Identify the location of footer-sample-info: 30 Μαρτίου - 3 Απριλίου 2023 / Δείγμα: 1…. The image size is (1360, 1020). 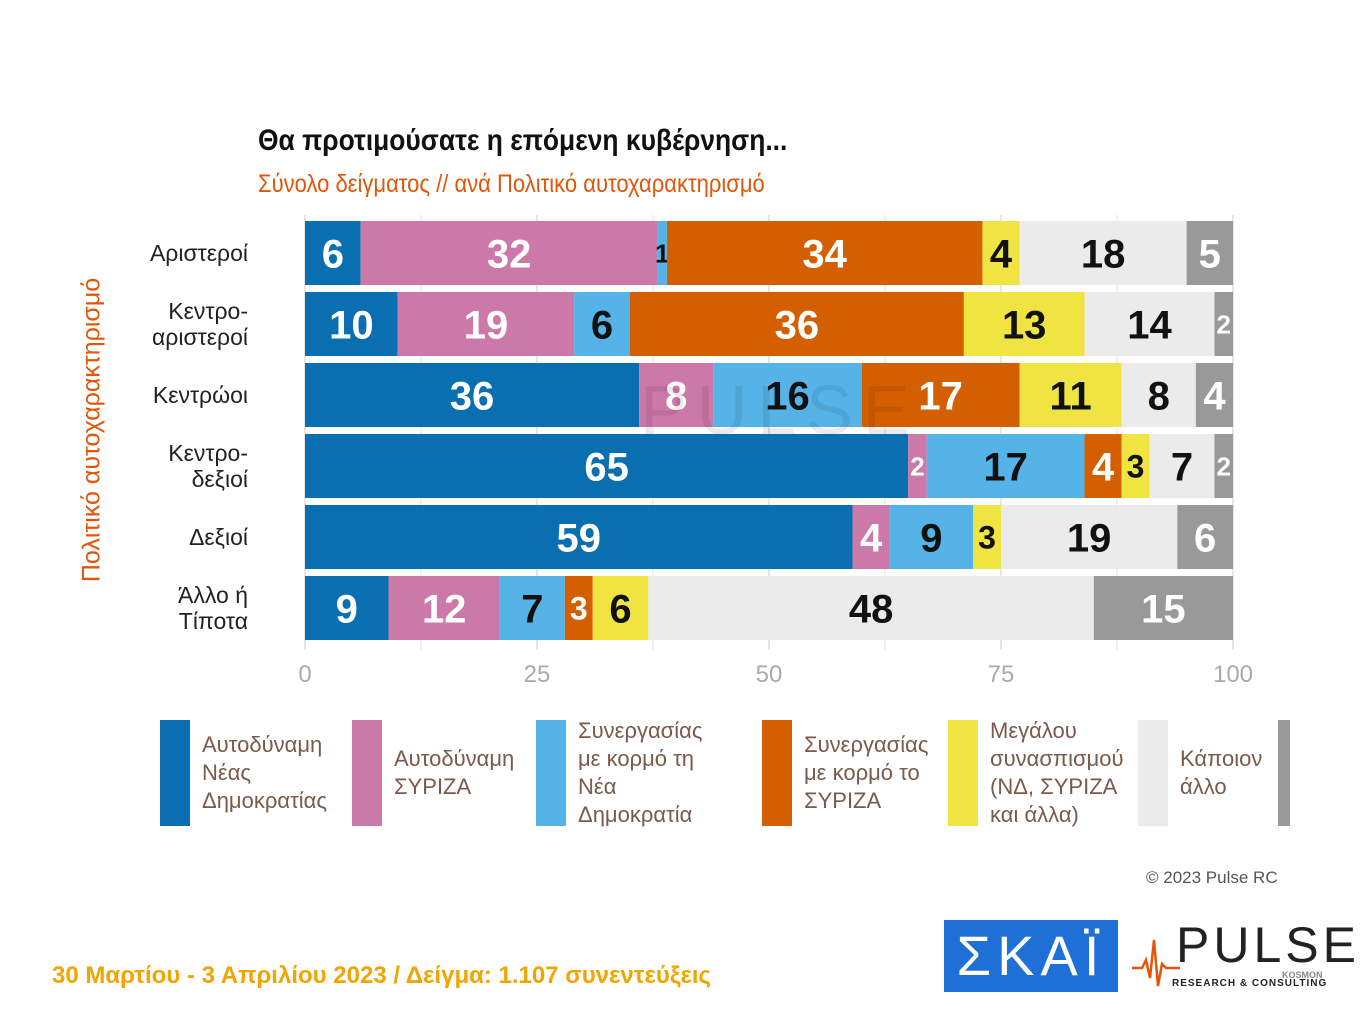
(382, 975).